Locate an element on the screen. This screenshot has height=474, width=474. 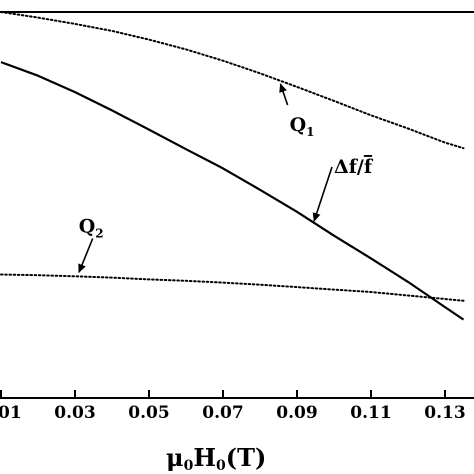
x-tick-label: 0.13 is located at coordinates (444, 413).